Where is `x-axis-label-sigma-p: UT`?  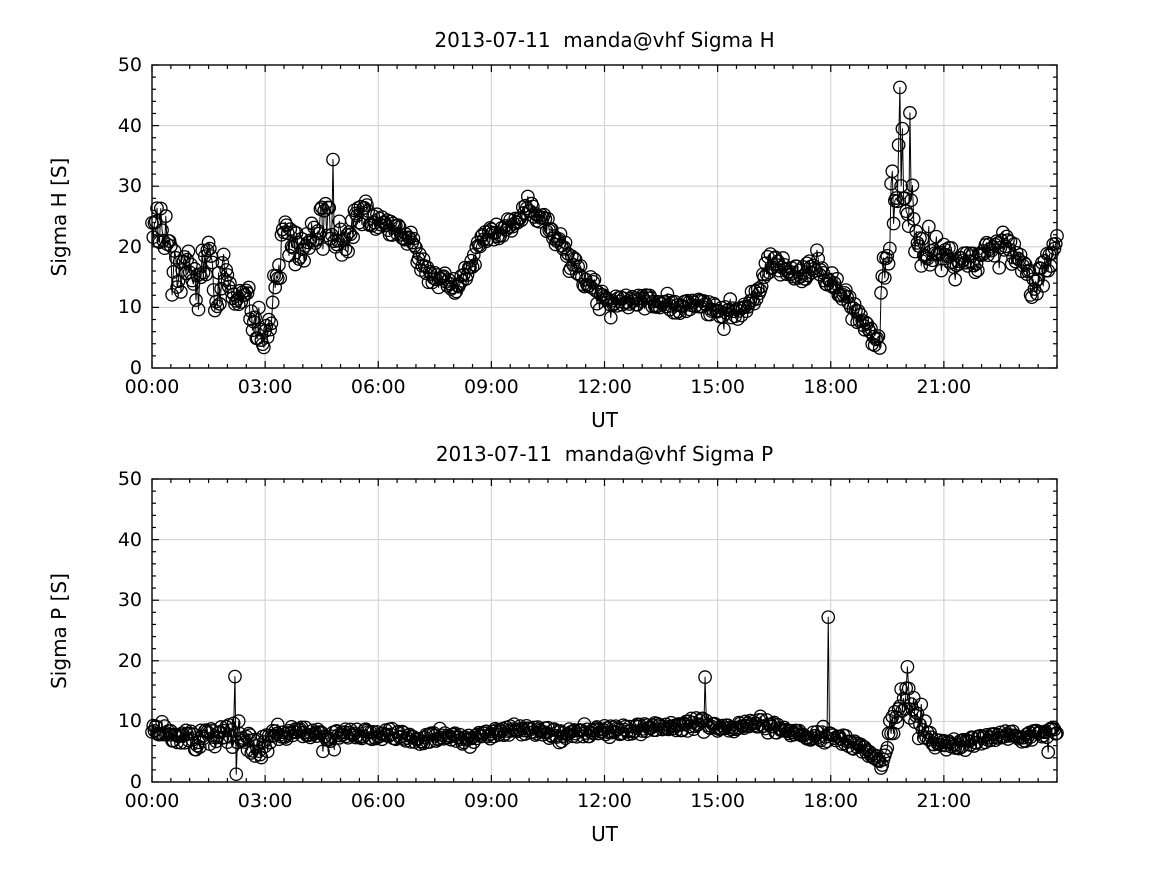
x-axis-label-sigma-p: UT is located at coordinates (604, 834).